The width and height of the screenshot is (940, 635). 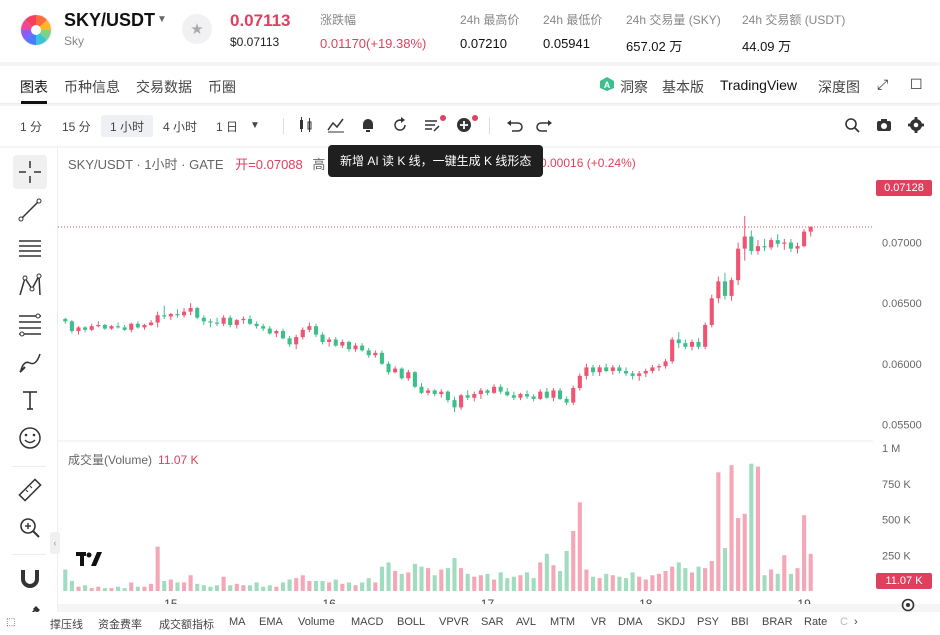 What do you see at coordinates (180, 127) in the screenshot?
I see `interval-4h: 4 小时` at bounding box center [180, 127].